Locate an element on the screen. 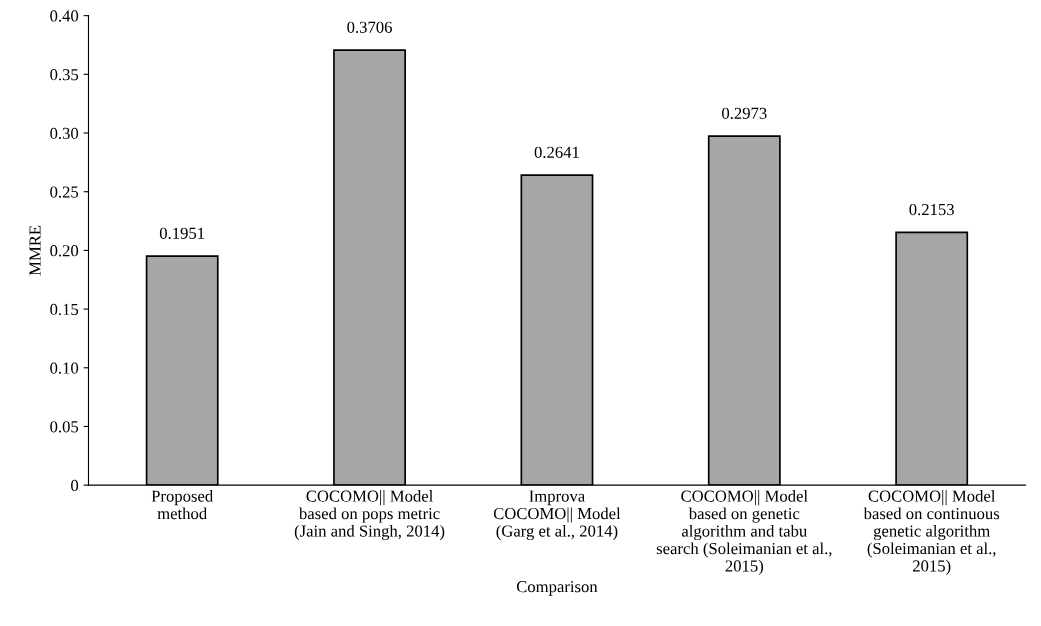  data-label: 0.2641 is located at coordinates (556, 152).